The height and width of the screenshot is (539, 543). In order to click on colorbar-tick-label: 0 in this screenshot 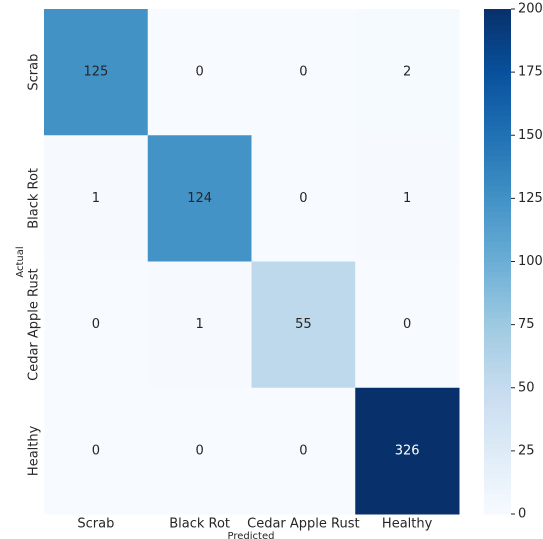, I will do `click(522, 514)`.